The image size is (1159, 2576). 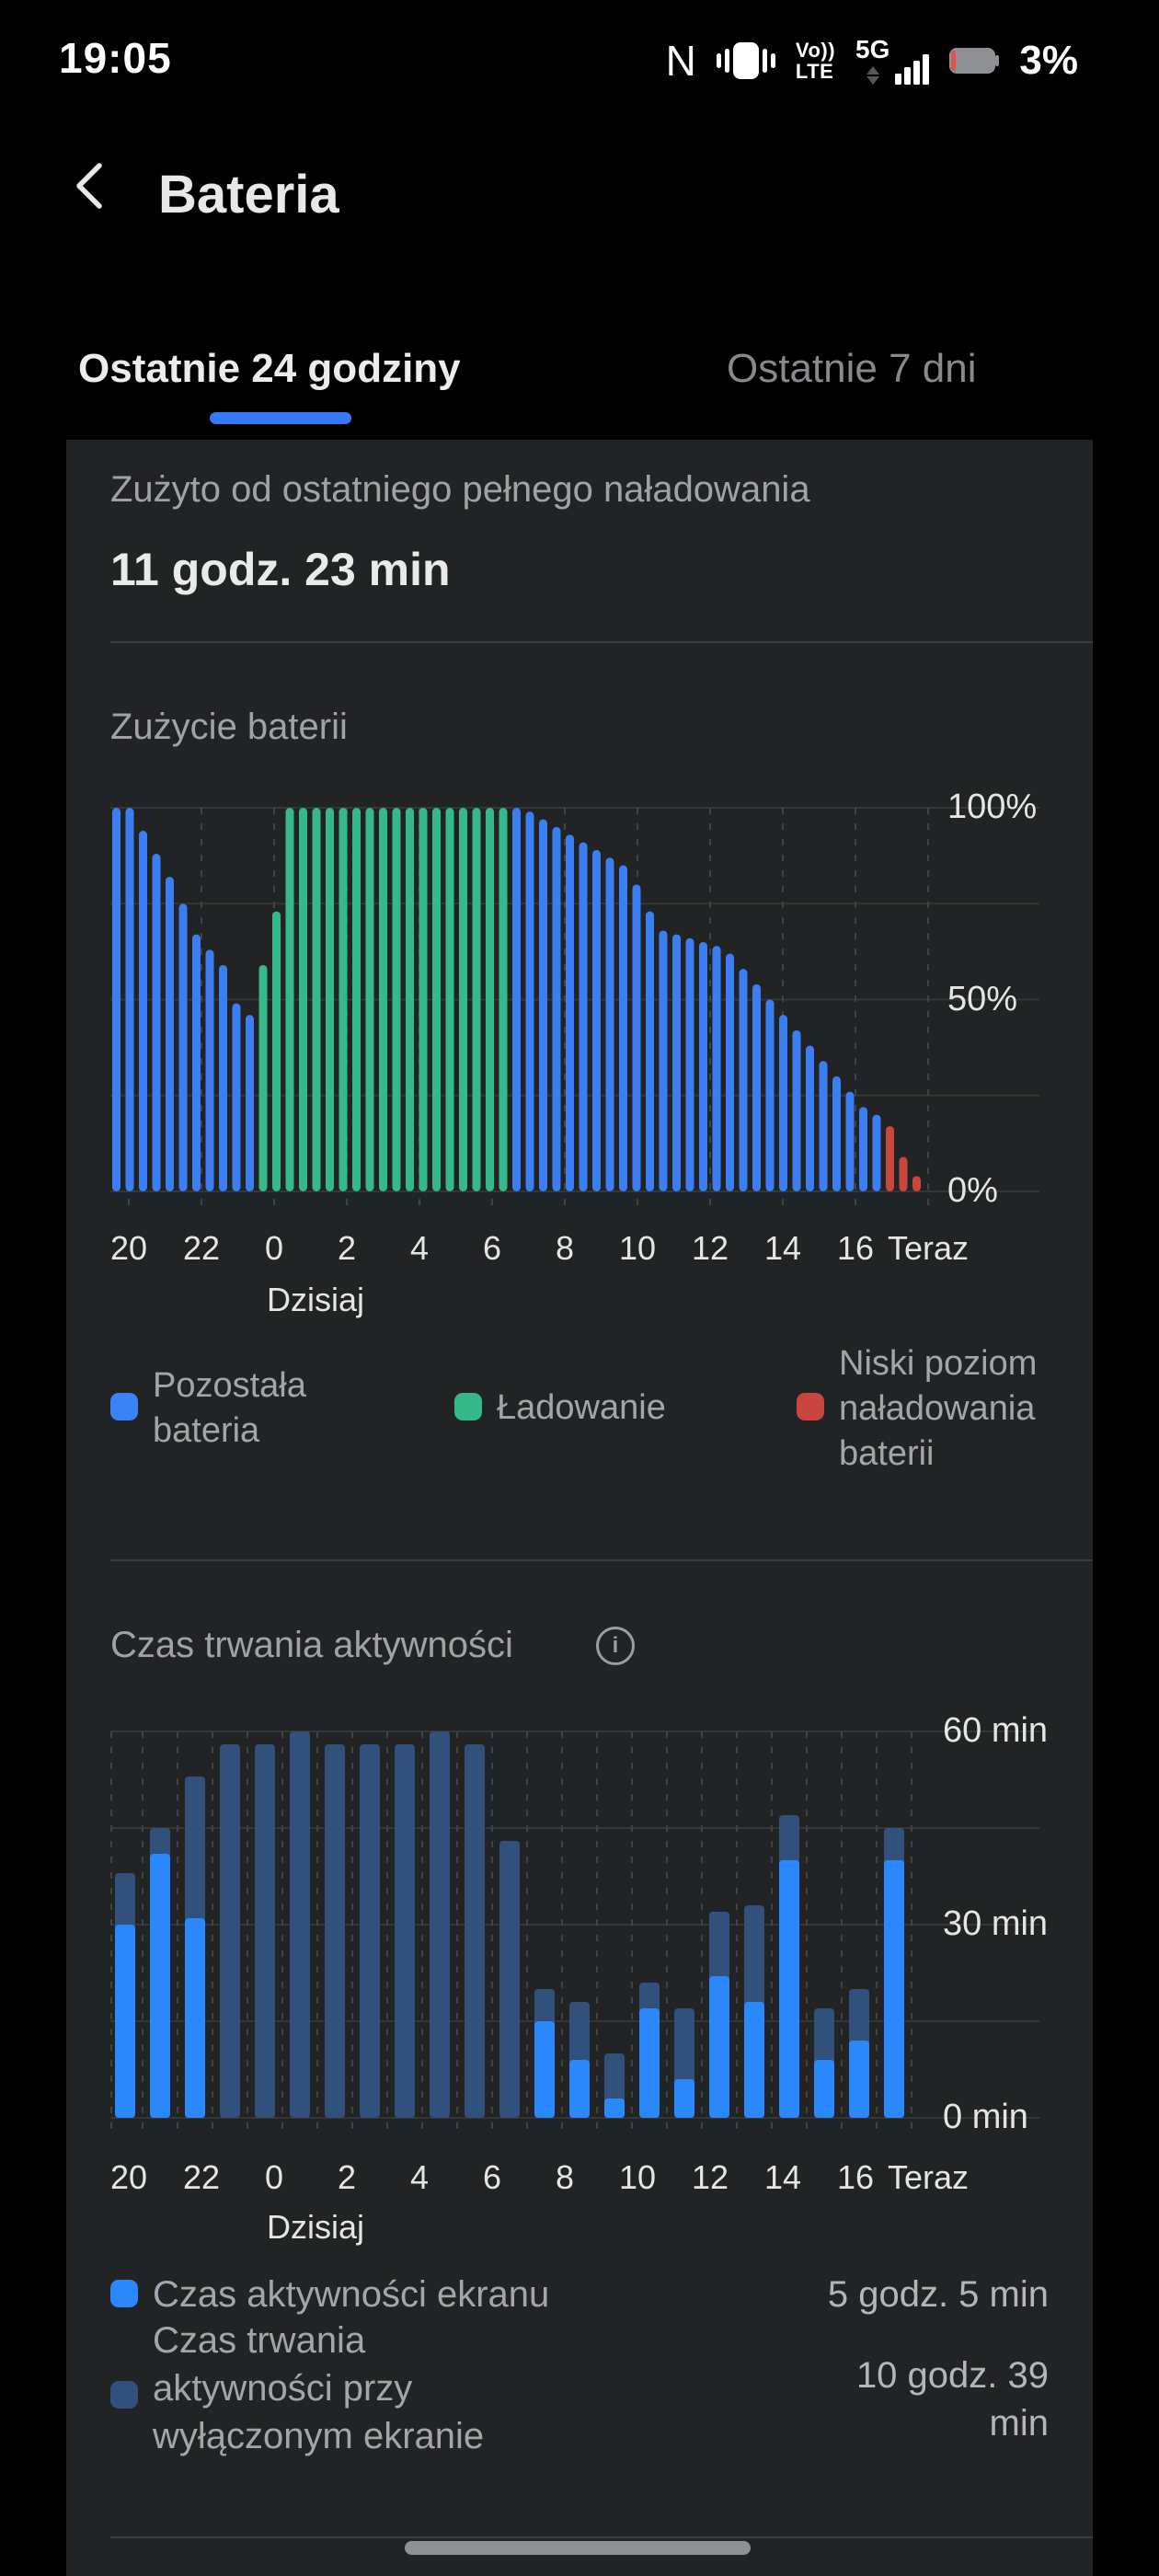 What do you see at coordinates (274, 2177) in the screenshot?
I see `x-tick-label: 0` at bounding box center [274, 2177].